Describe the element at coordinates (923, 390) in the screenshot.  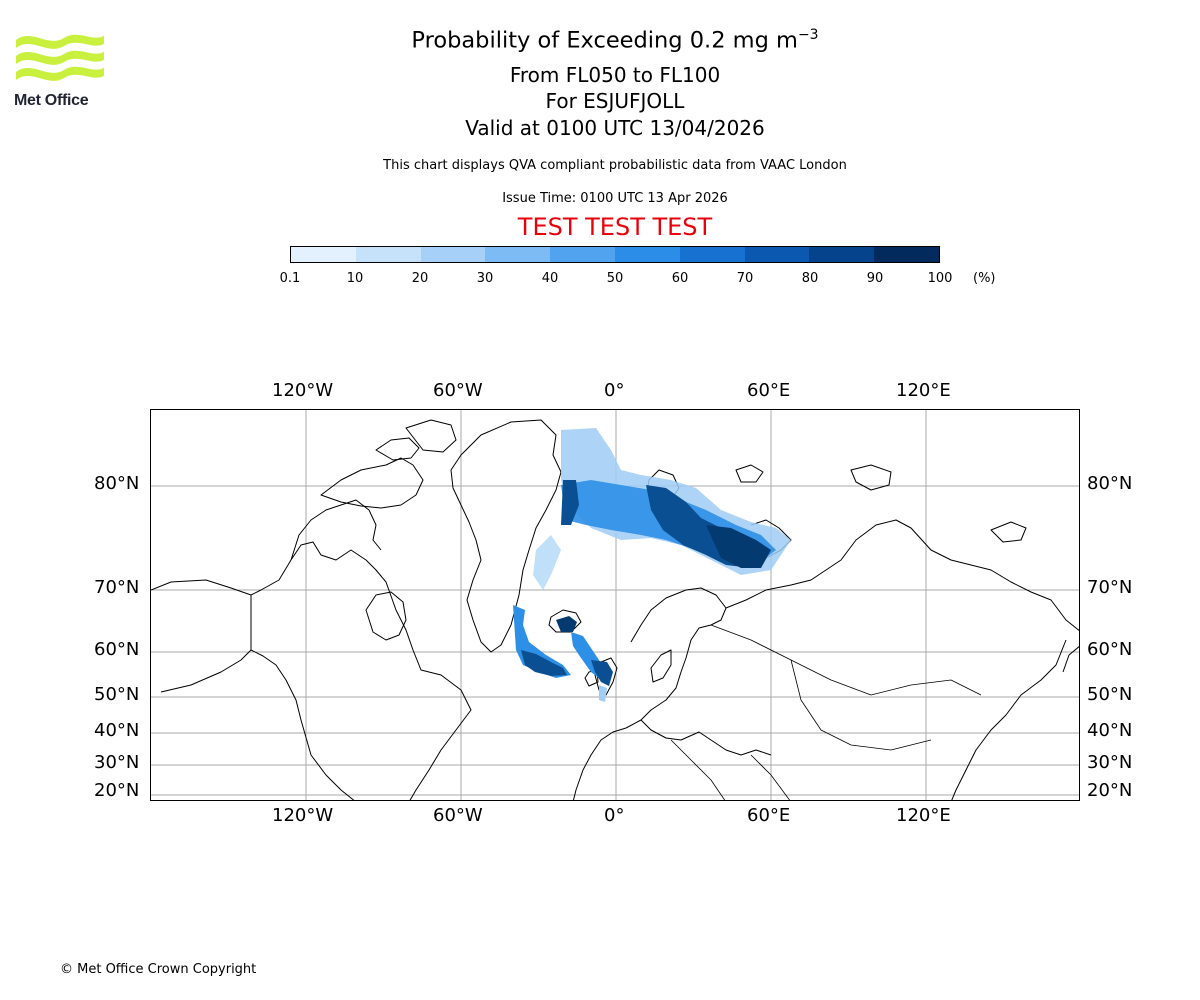
I see `lon-label-top-120e: 120°E` at that location.